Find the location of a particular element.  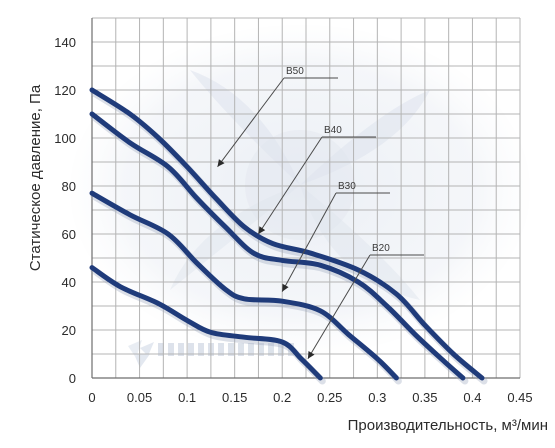

x-tick-label: 0.45 is located at coordinates (519, 397).